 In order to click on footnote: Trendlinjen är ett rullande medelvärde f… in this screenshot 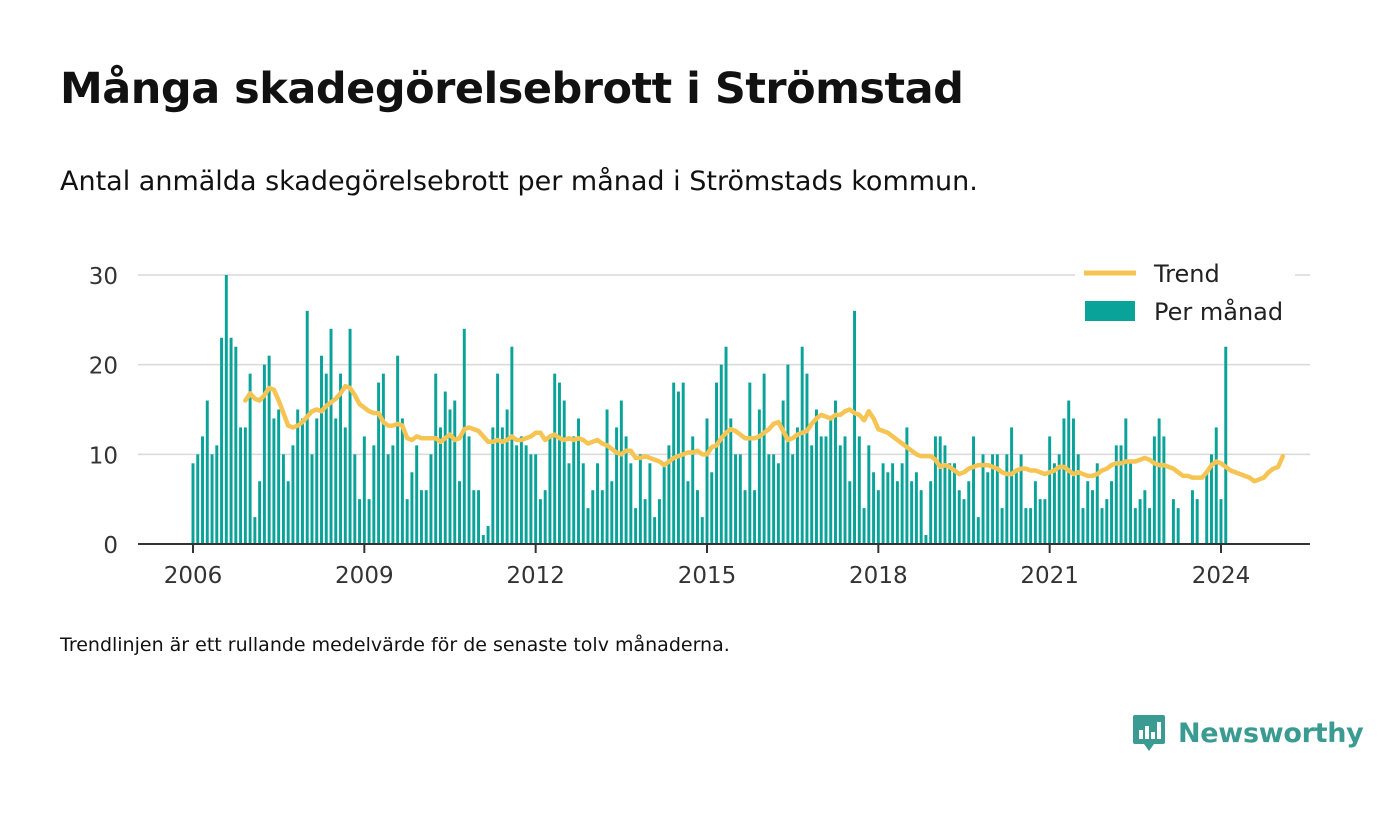, I will do `click(395, 645)`.